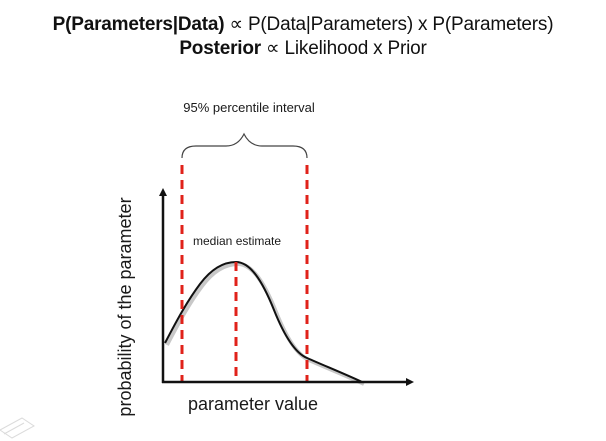 The width and height of the screenshot is (606, 441). I want to click on formula-likelihood-prior-terms: P(Data|Parameters) x P(Parameters), so click(400, 24).